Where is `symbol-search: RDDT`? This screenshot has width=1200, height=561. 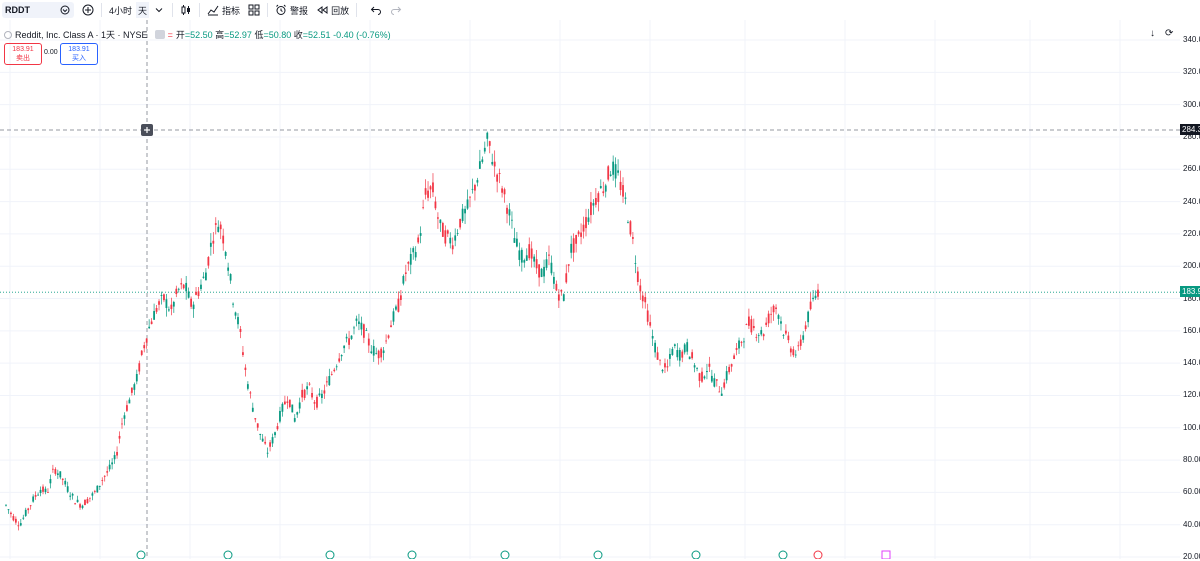 symbol-search: RDDT is located at coordinates (38, 10).